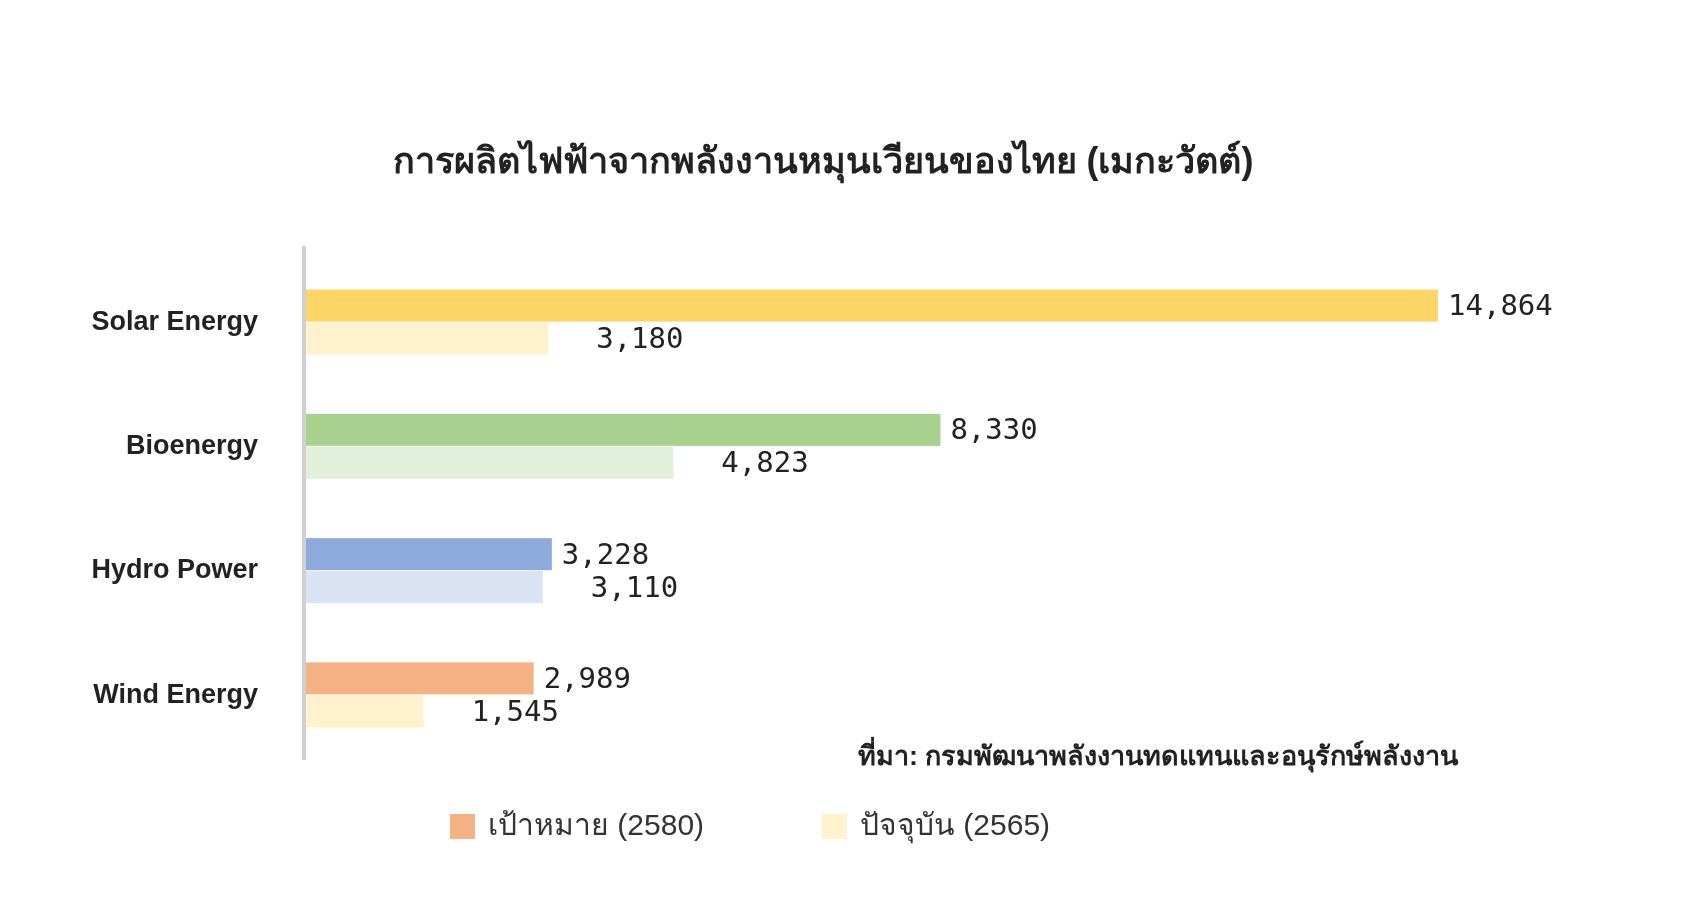 The width and height of the screenshot is (1698, 899). What do you see at coordinates (955, 825) in the screenshot?
I see `legend-label: ปัจจุบัน (2565)` at bounding box center [955, 825].